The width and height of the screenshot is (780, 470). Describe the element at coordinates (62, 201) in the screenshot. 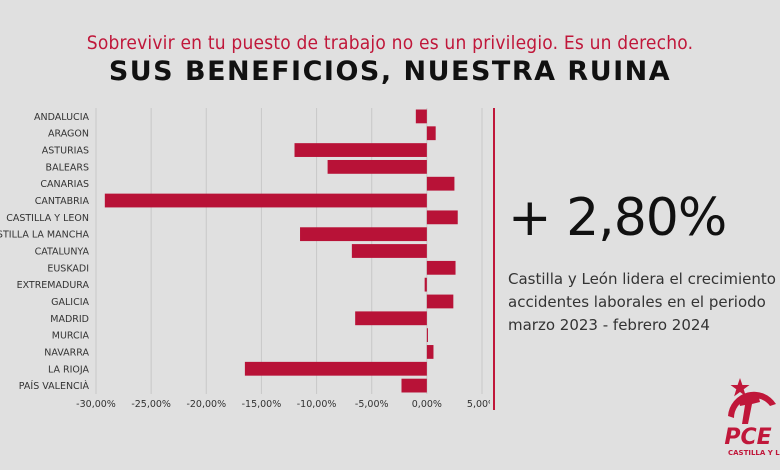

I see `category-label: CANTABRIA` at that location.